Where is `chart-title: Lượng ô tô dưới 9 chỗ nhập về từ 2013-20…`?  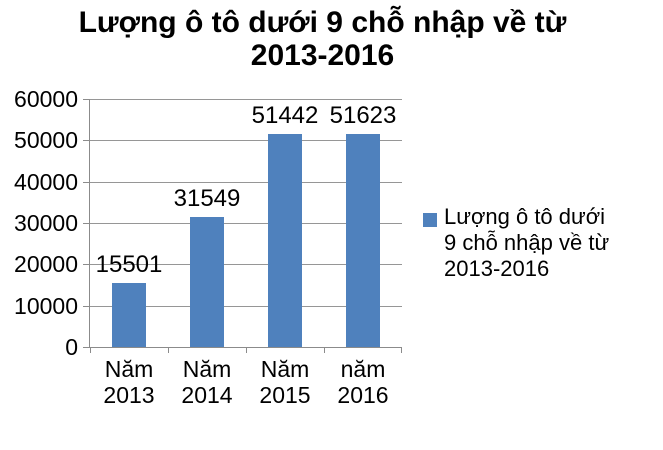 chart-title: Lượng ô tô dưới 9 chỗ nhập về từ 2013-20… is located at coordinates (322, 39).